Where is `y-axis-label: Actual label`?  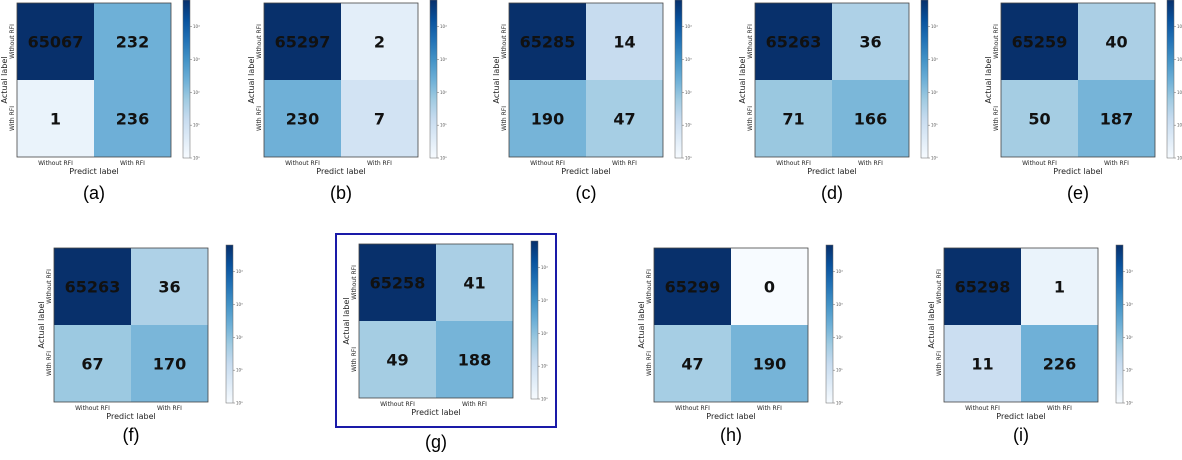 y-axis-label: Actual label is located at coordinates (988, 80).